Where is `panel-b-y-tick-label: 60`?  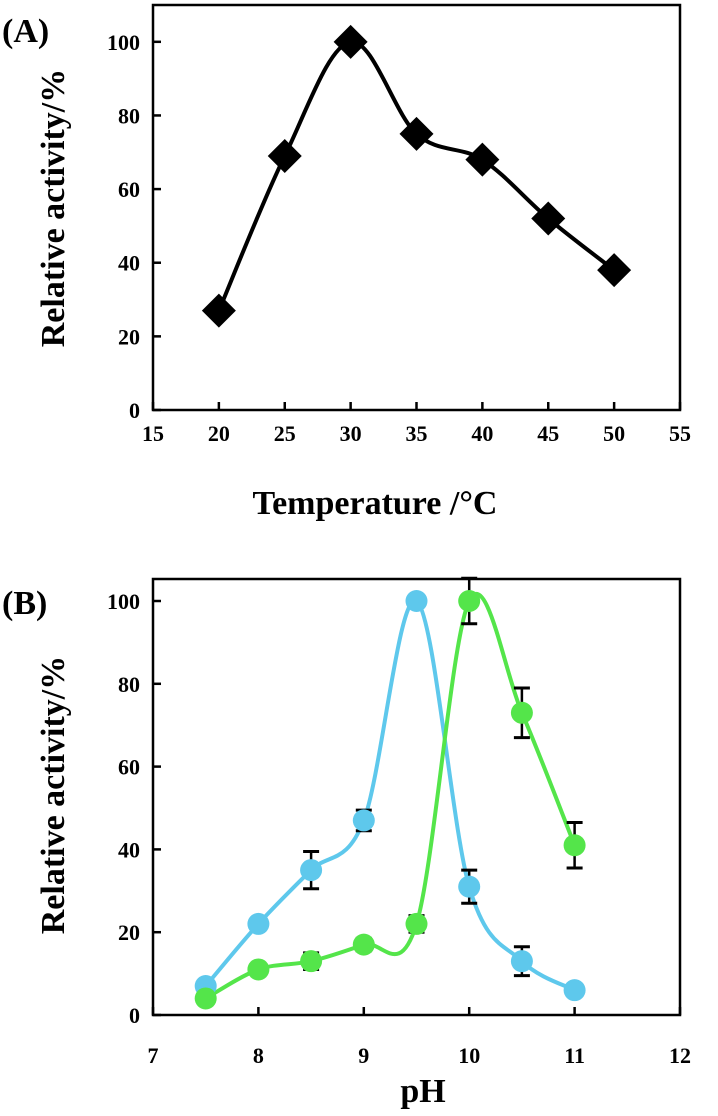
panel-b-y-tick-label: 60 is located at coordinates (129, 767).